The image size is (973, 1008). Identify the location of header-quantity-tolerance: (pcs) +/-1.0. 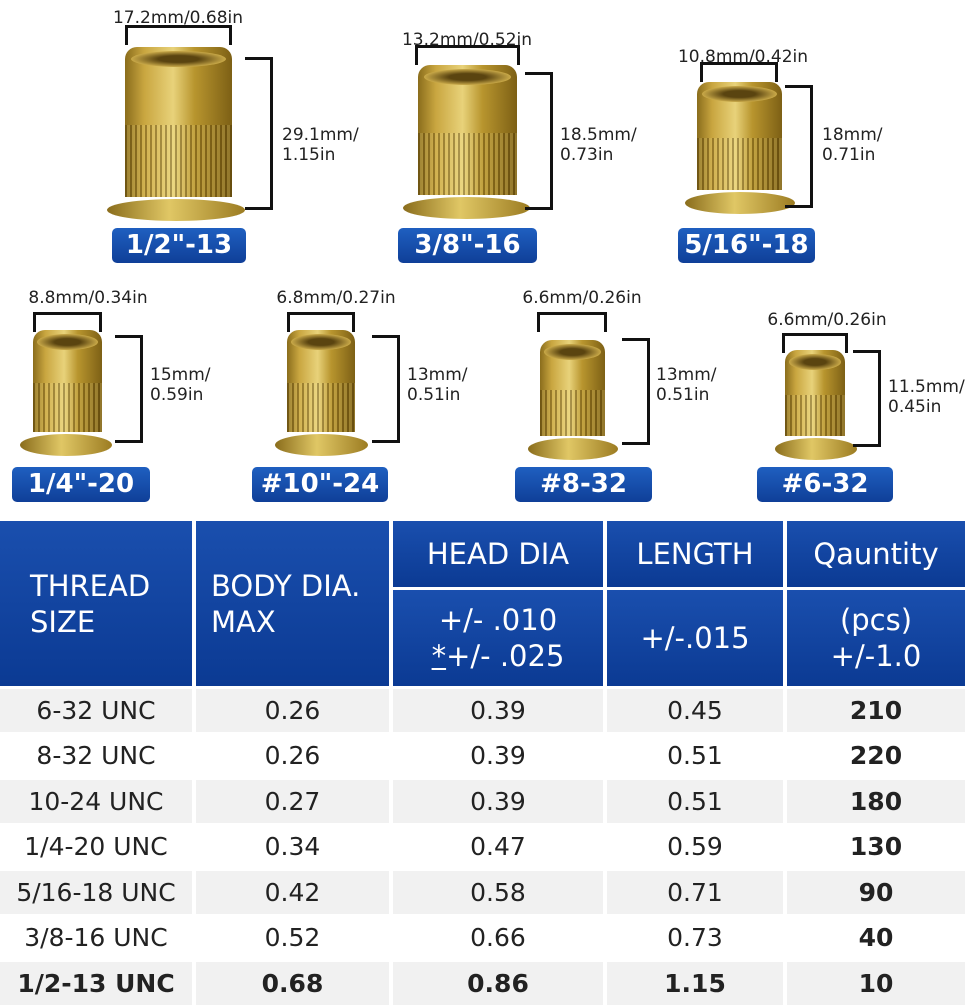
(876, 638).